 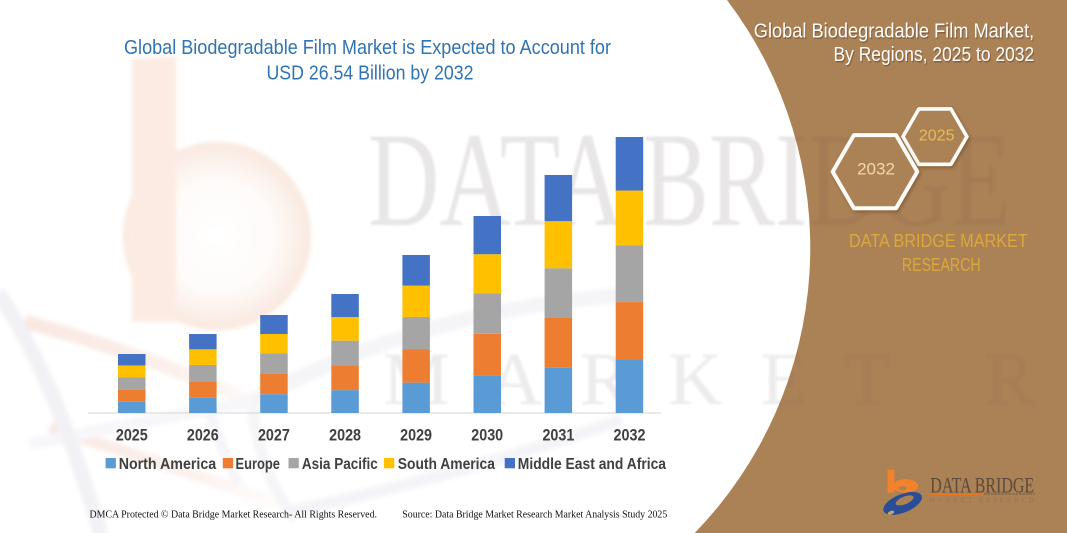 I want to click on svg-text: 2028, so click(x=345, y=435).